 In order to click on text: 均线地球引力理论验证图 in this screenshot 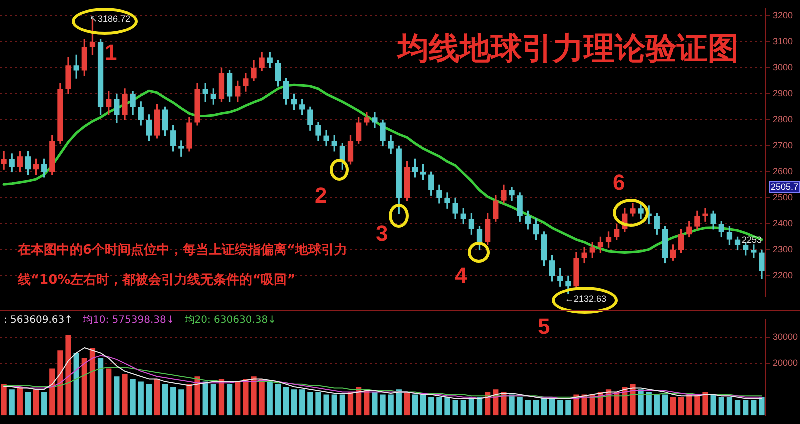, I will do `click(568, 49)`.